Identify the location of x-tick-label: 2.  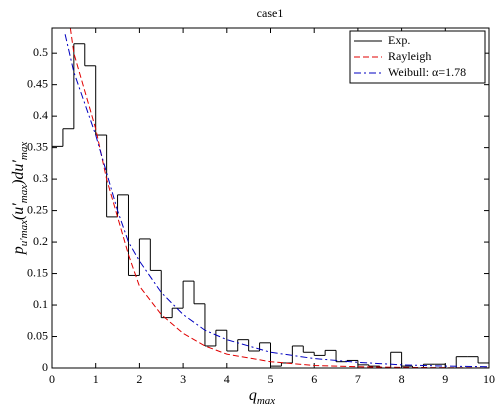
(139, 379).